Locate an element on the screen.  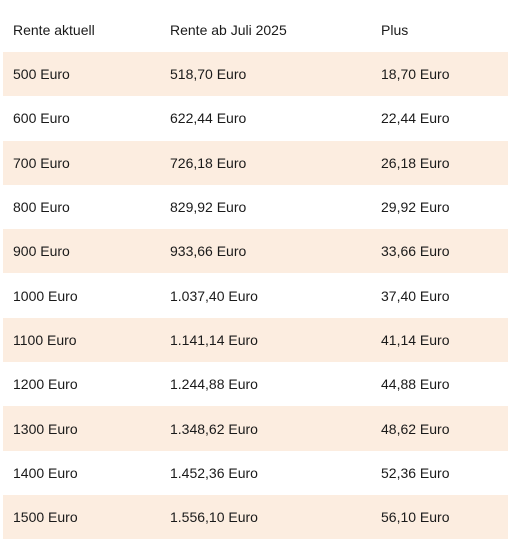
cell-increase: 18,70 Euro is located at coordinates (415, 74).